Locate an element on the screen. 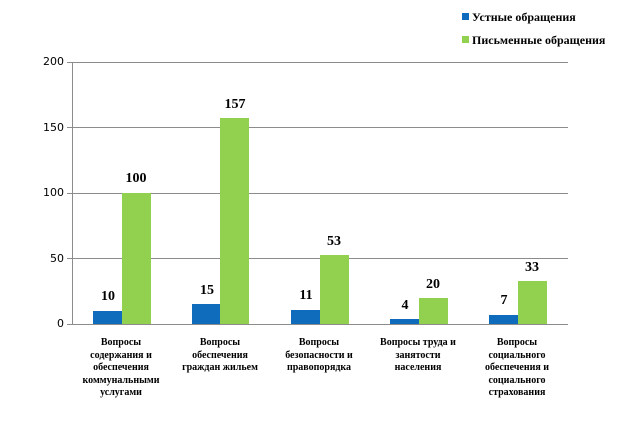  legend-item-written: Письменные обращения is located at coordinates (533, 40).